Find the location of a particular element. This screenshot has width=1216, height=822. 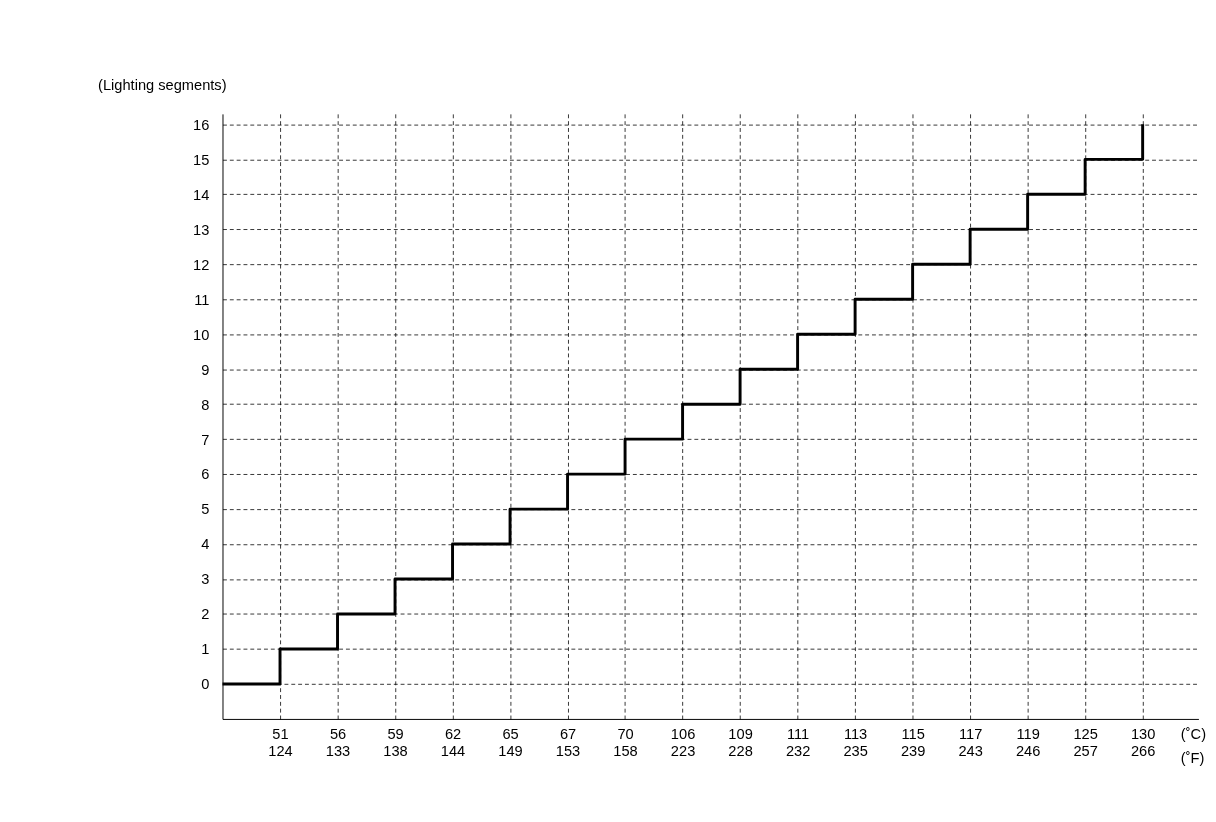

x-tick-label: 115 239 is located at coordinates (913, 742).